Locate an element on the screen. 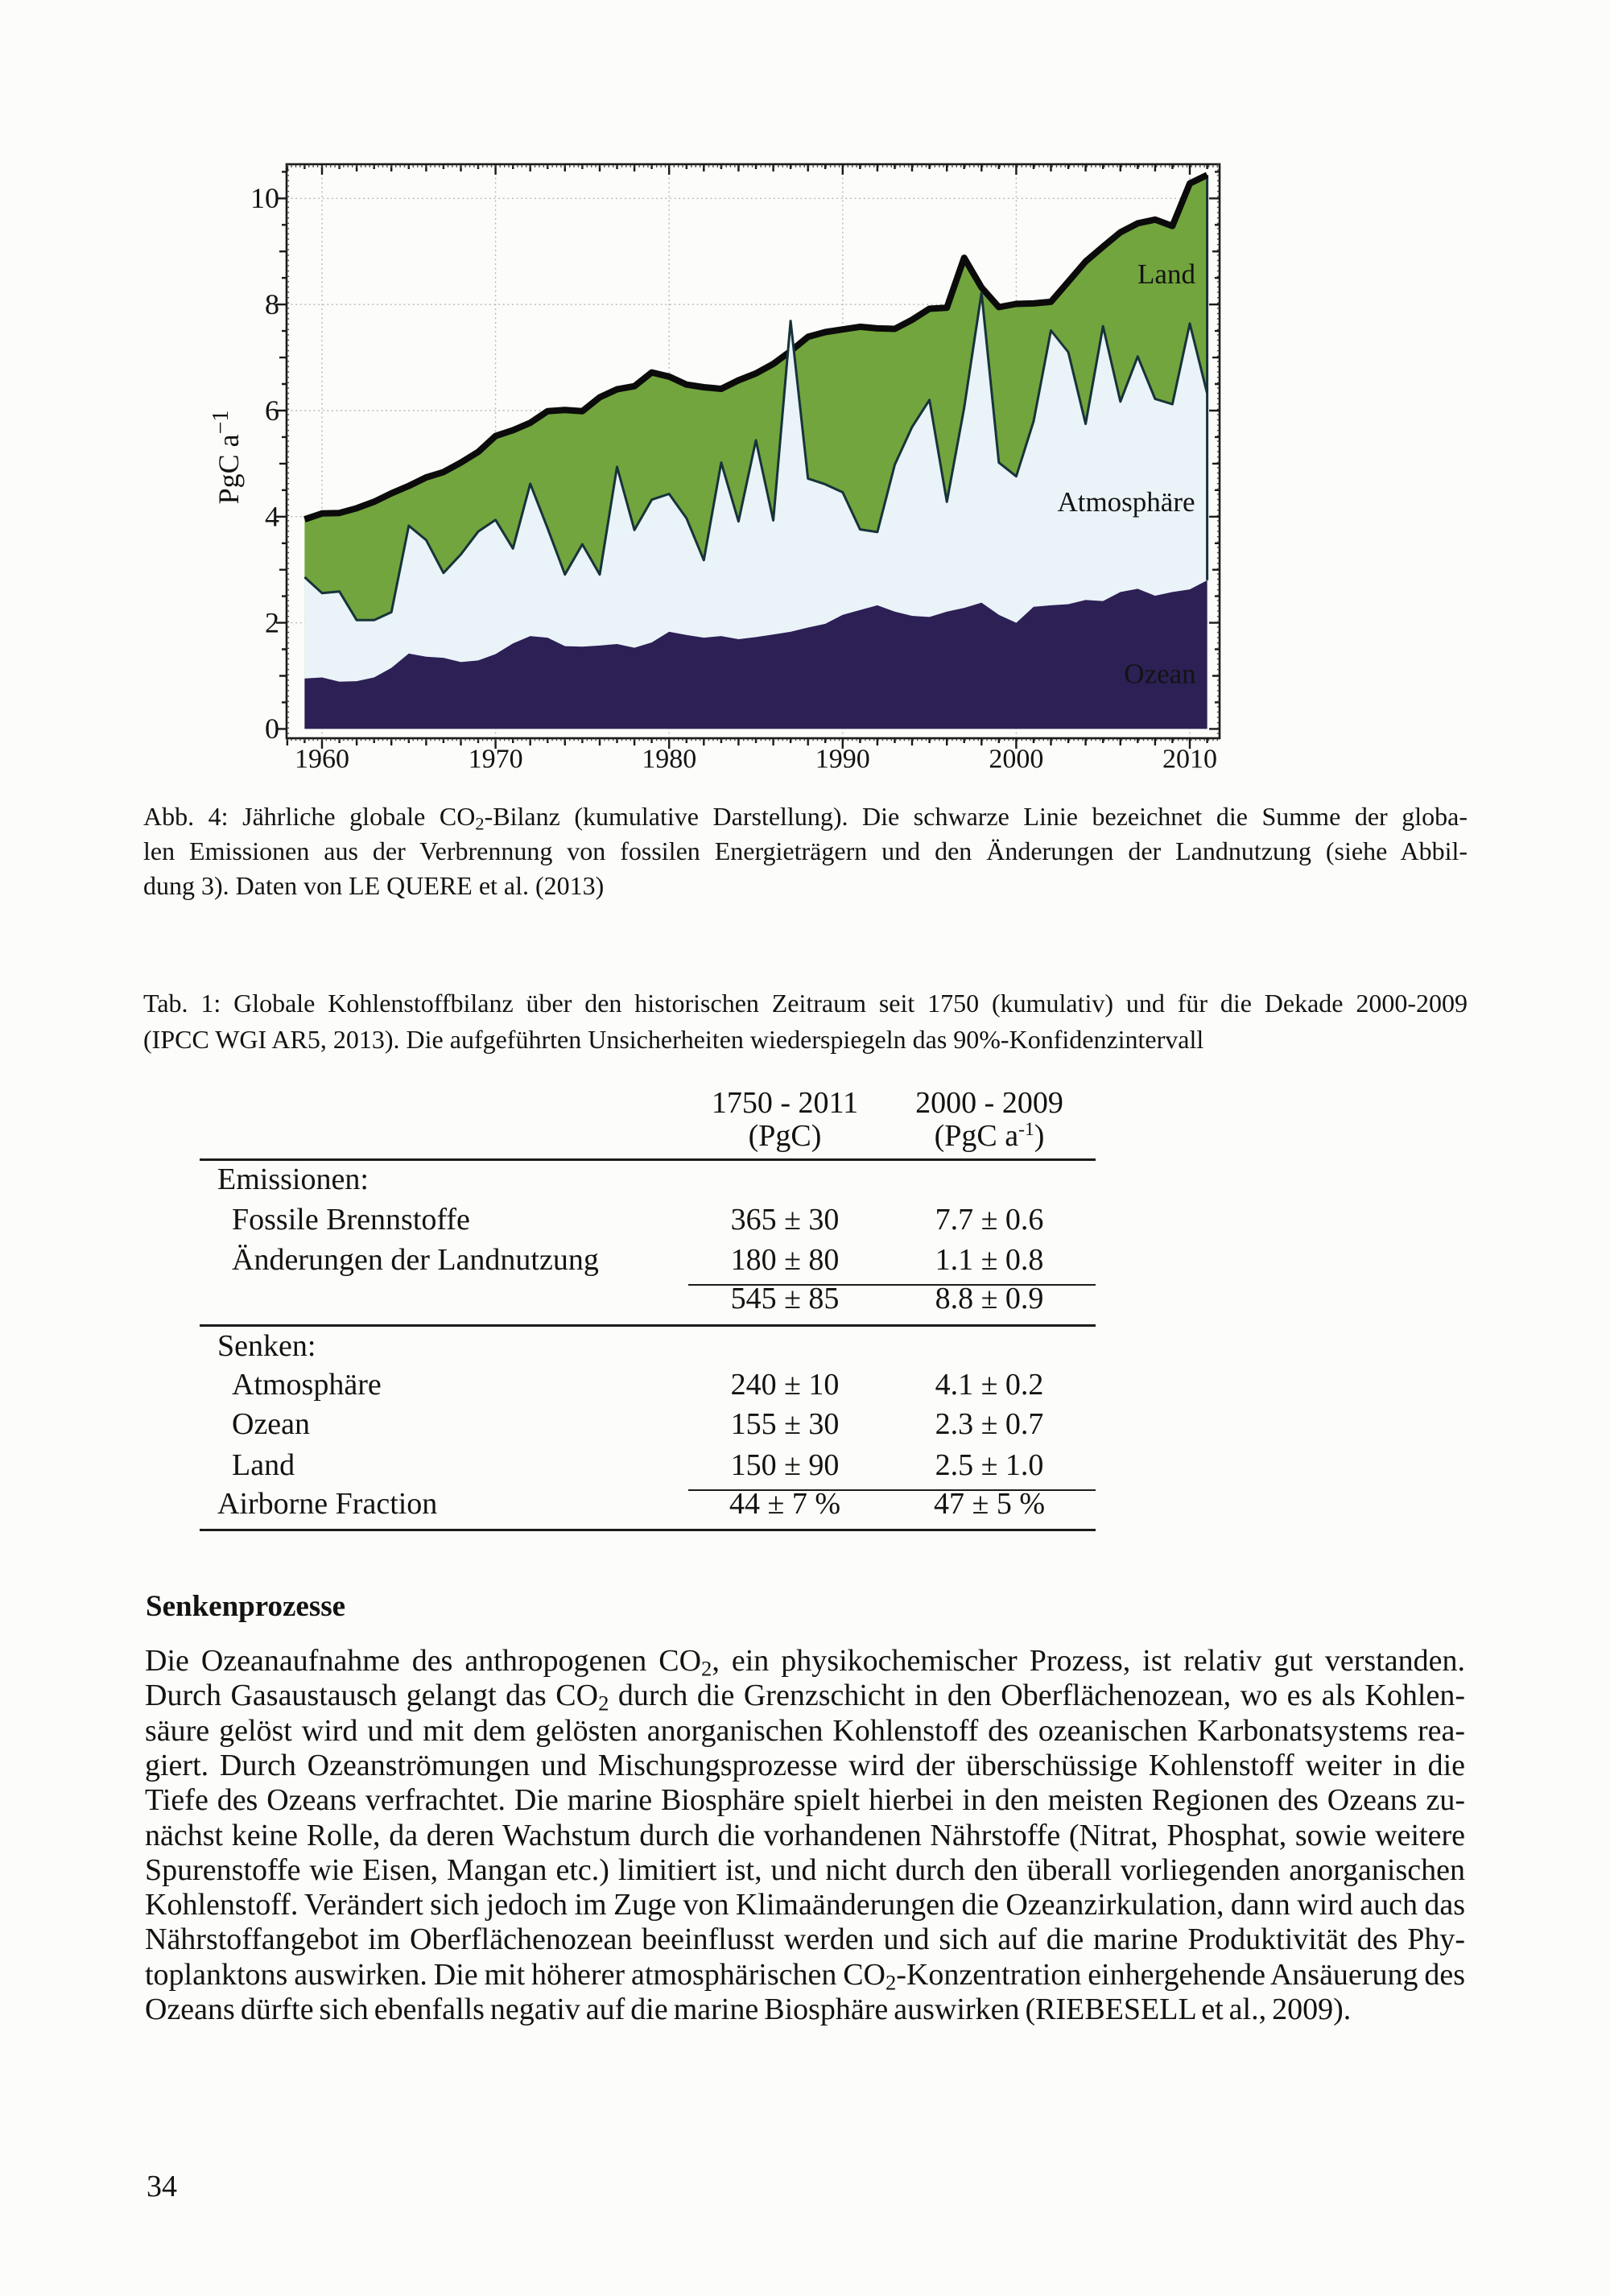 Image resolution: width=1610 pixels, height=2296 pixels. svg-text: 8 is located at coordinates (272, 304).